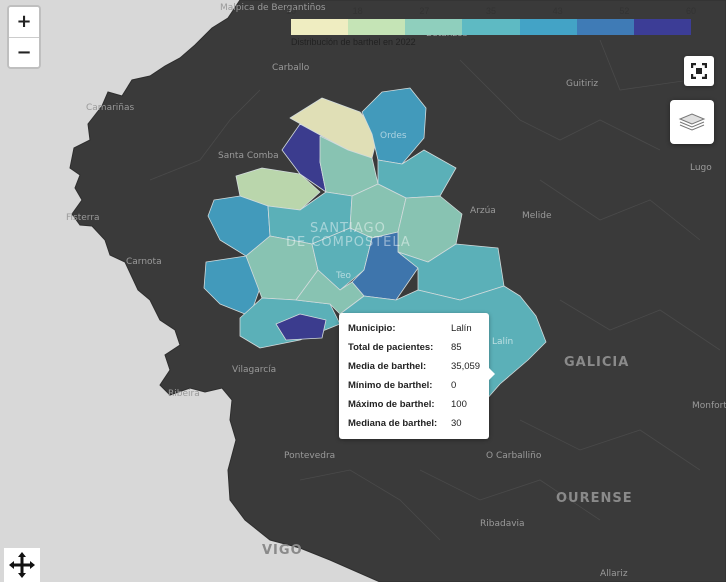  What do you see at coordinates (424, 11) in the screenshot?
I see `legend-tick-label: 27` at bounding box center [424, 11].